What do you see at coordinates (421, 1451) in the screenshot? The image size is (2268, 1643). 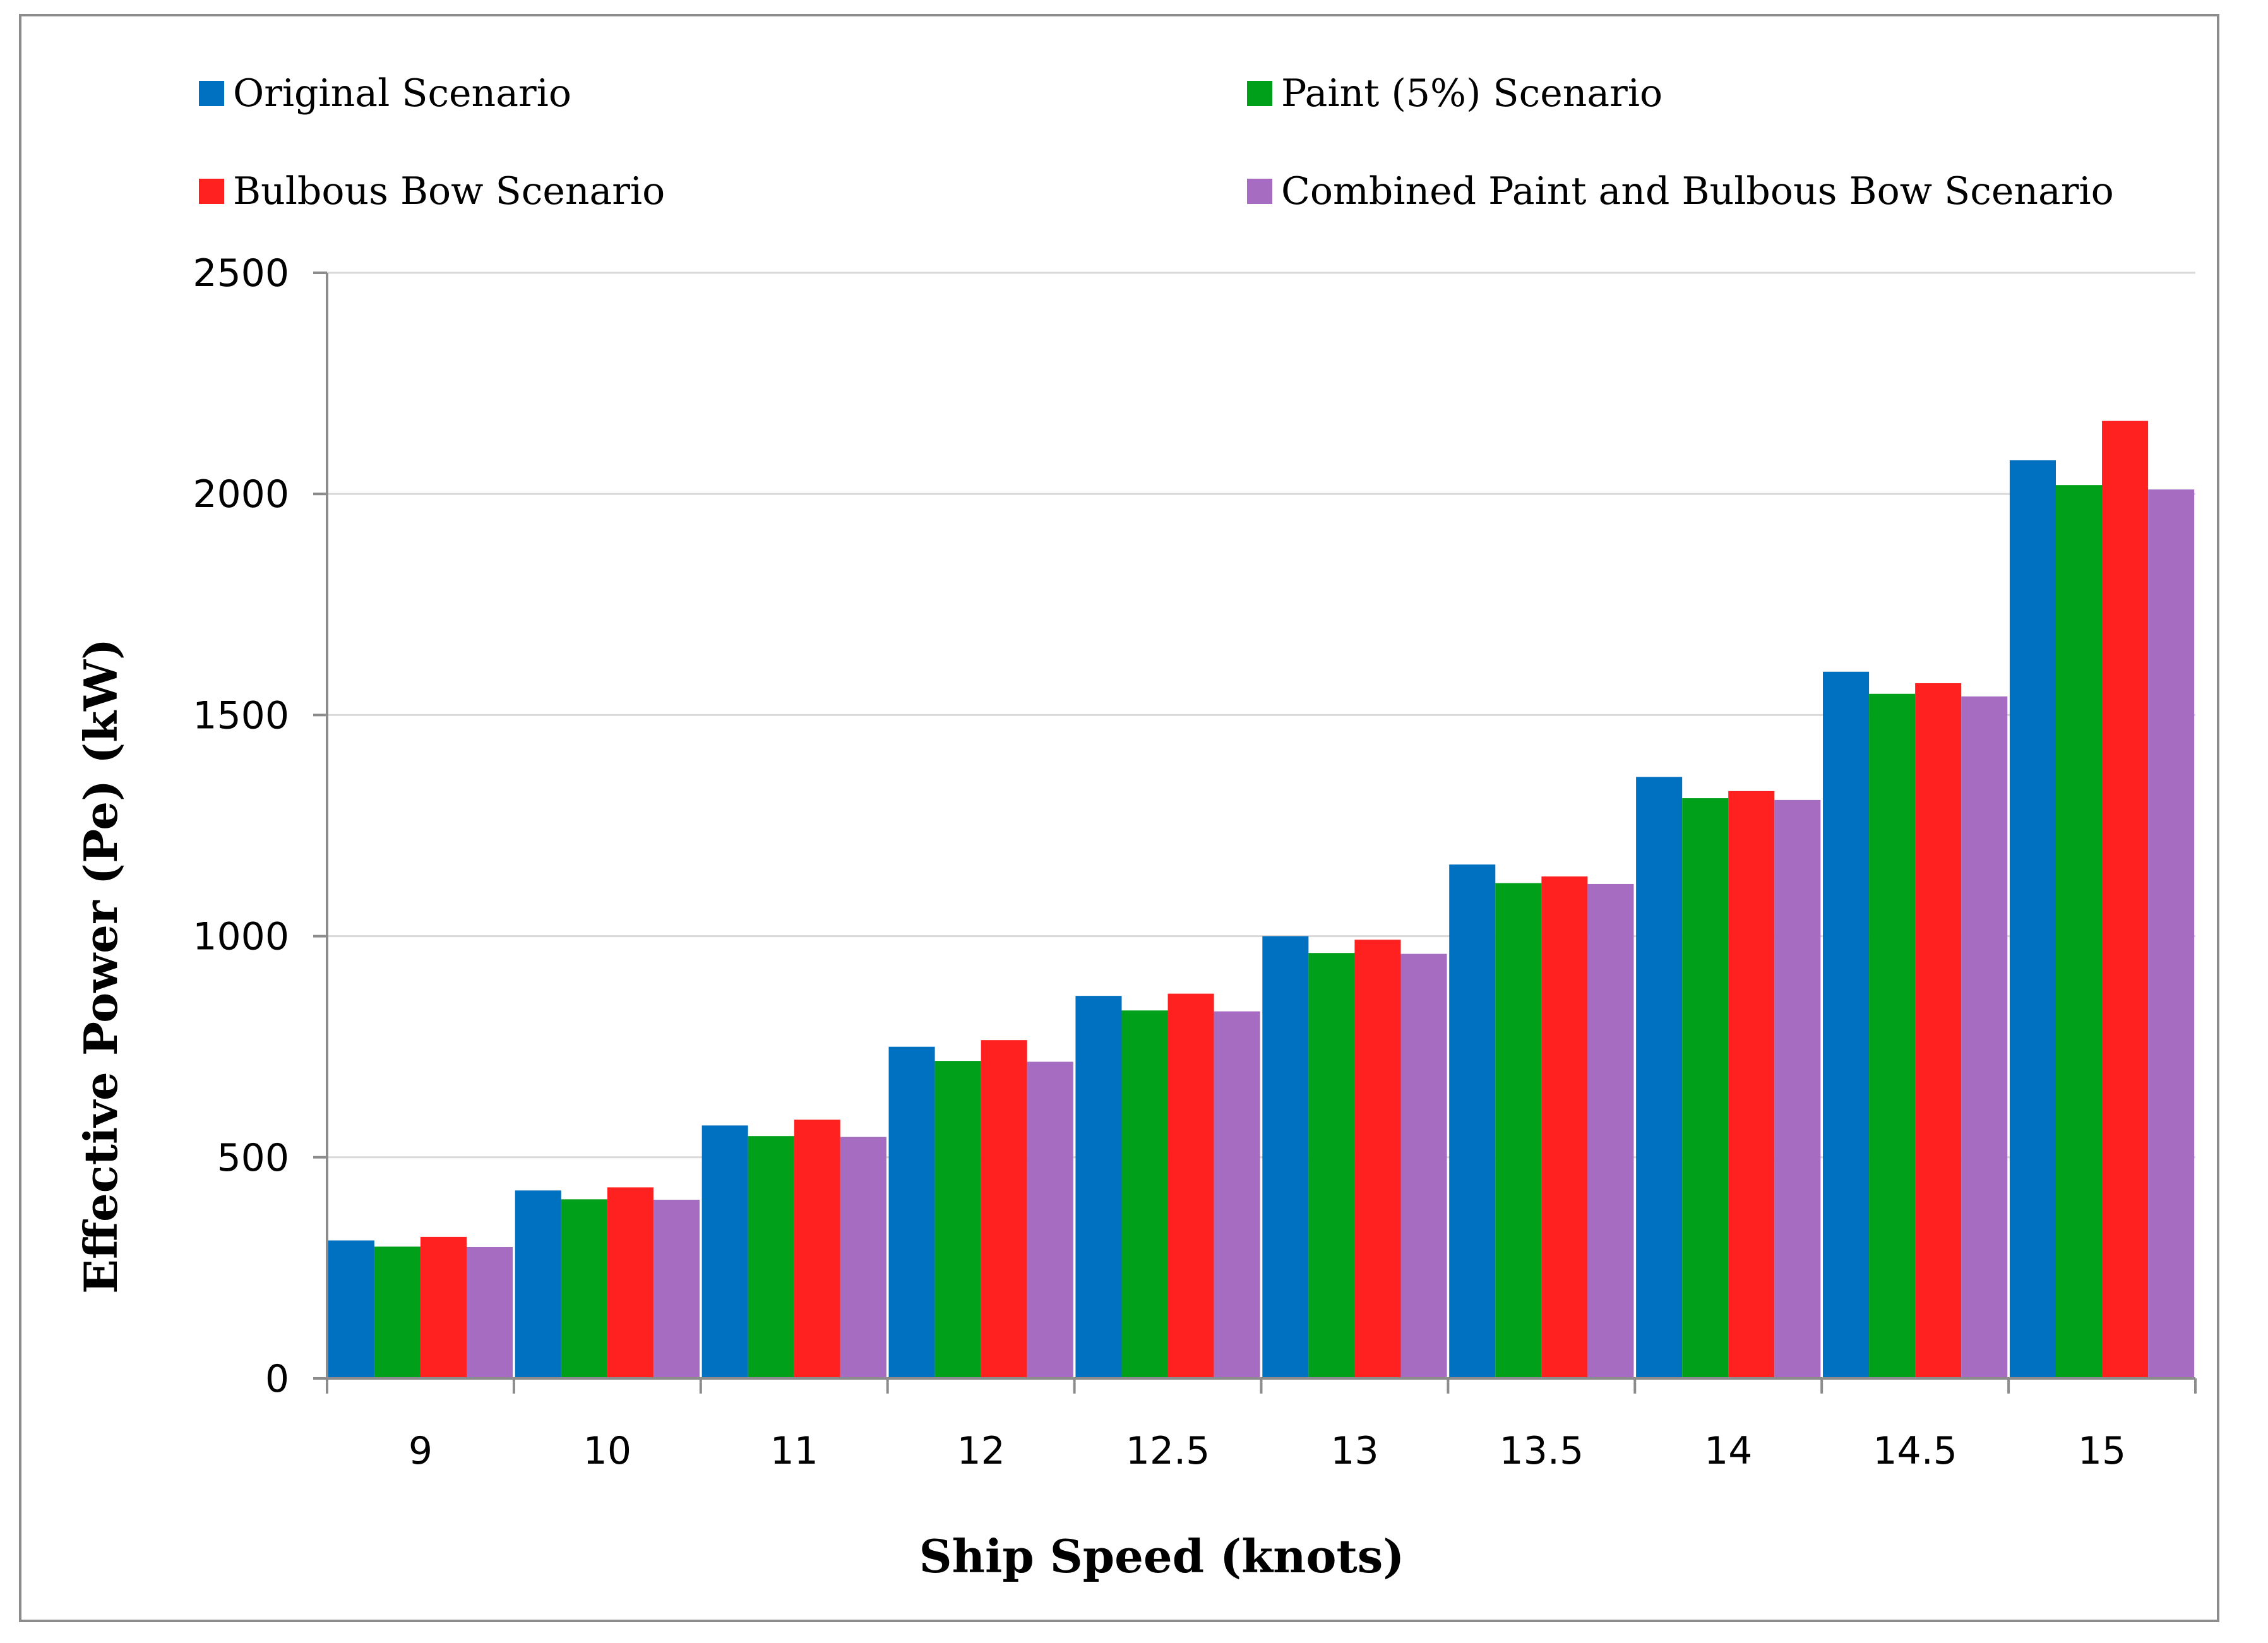 I see `x-tick-label: 9` at bounding box center [421, 1451].